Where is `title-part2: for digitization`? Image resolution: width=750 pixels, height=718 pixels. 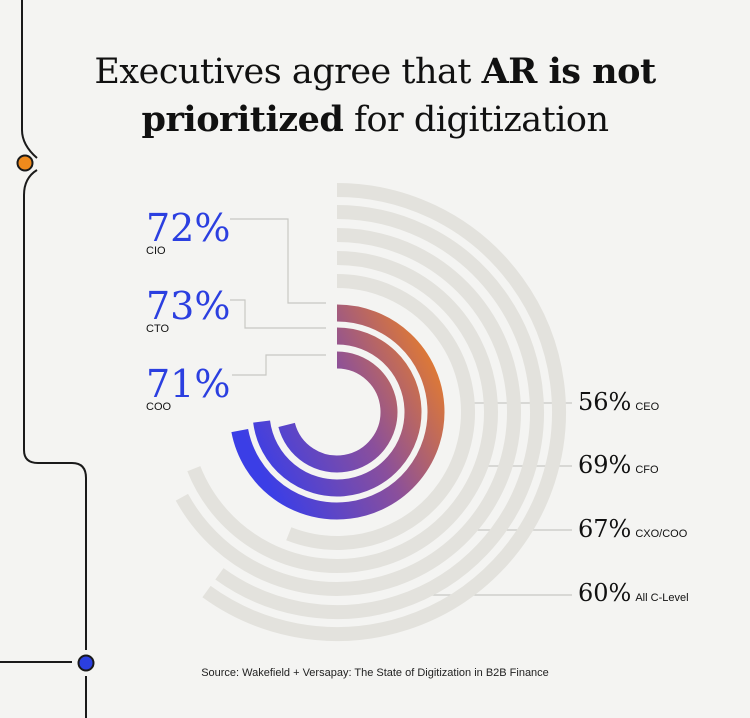
title-part2: for digitization is located at coordinates (476, 120).